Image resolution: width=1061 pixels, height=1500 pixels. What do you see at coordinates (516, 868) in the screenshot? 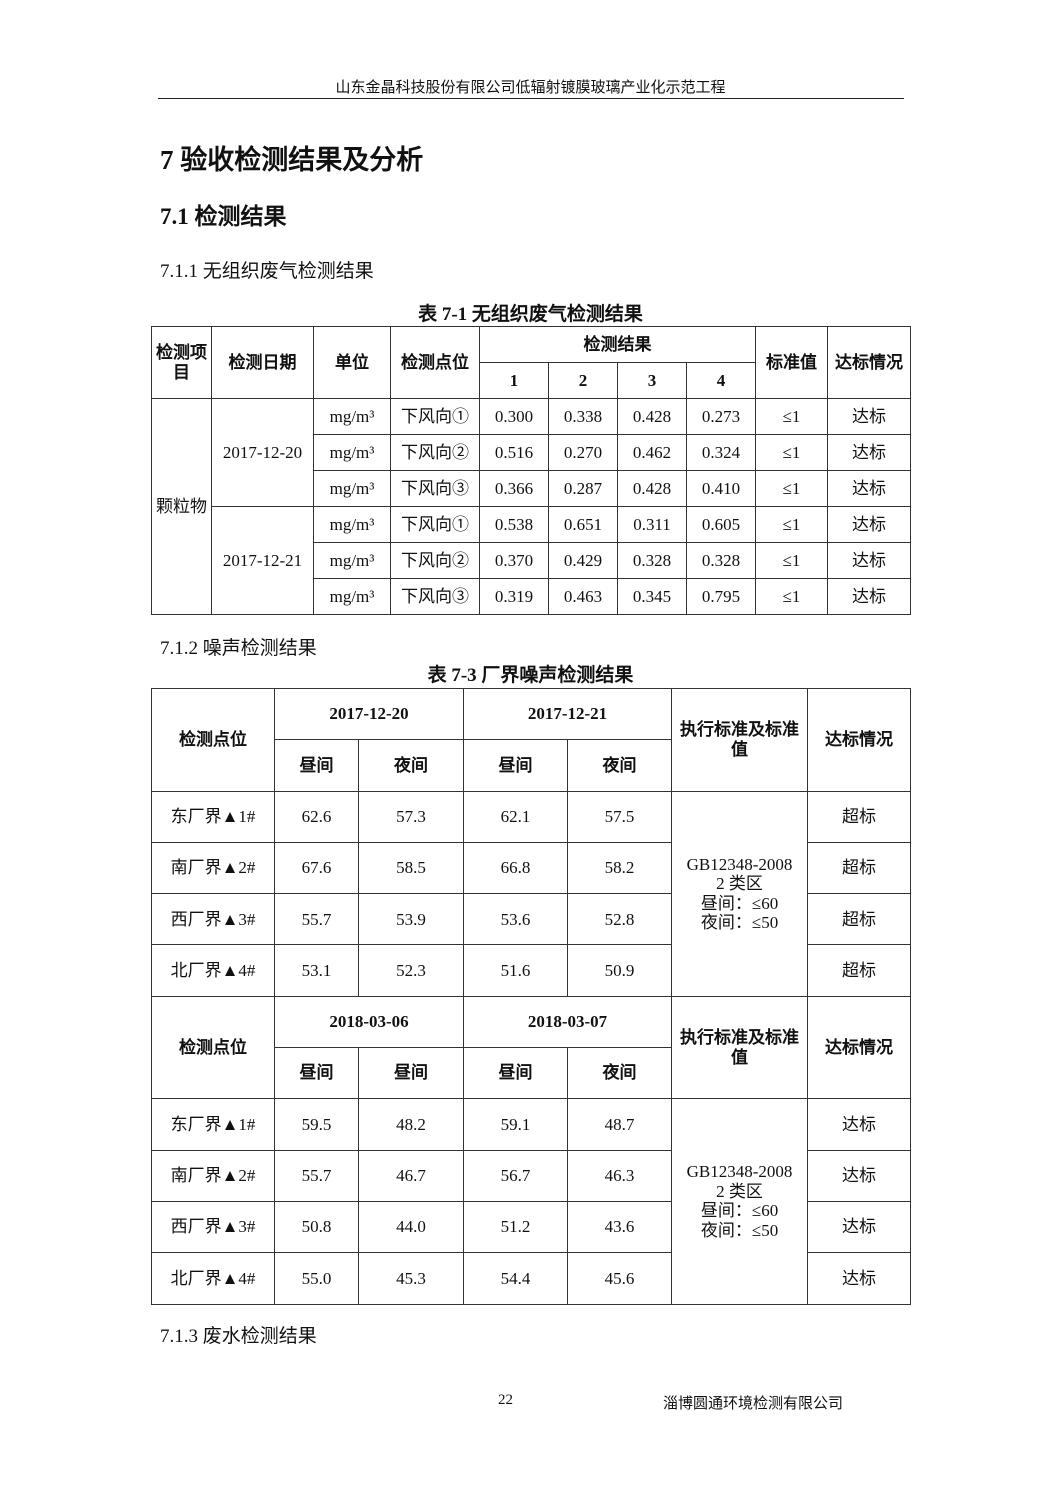
I see `value-cell: 66.8` at bounding box center [516, 868].